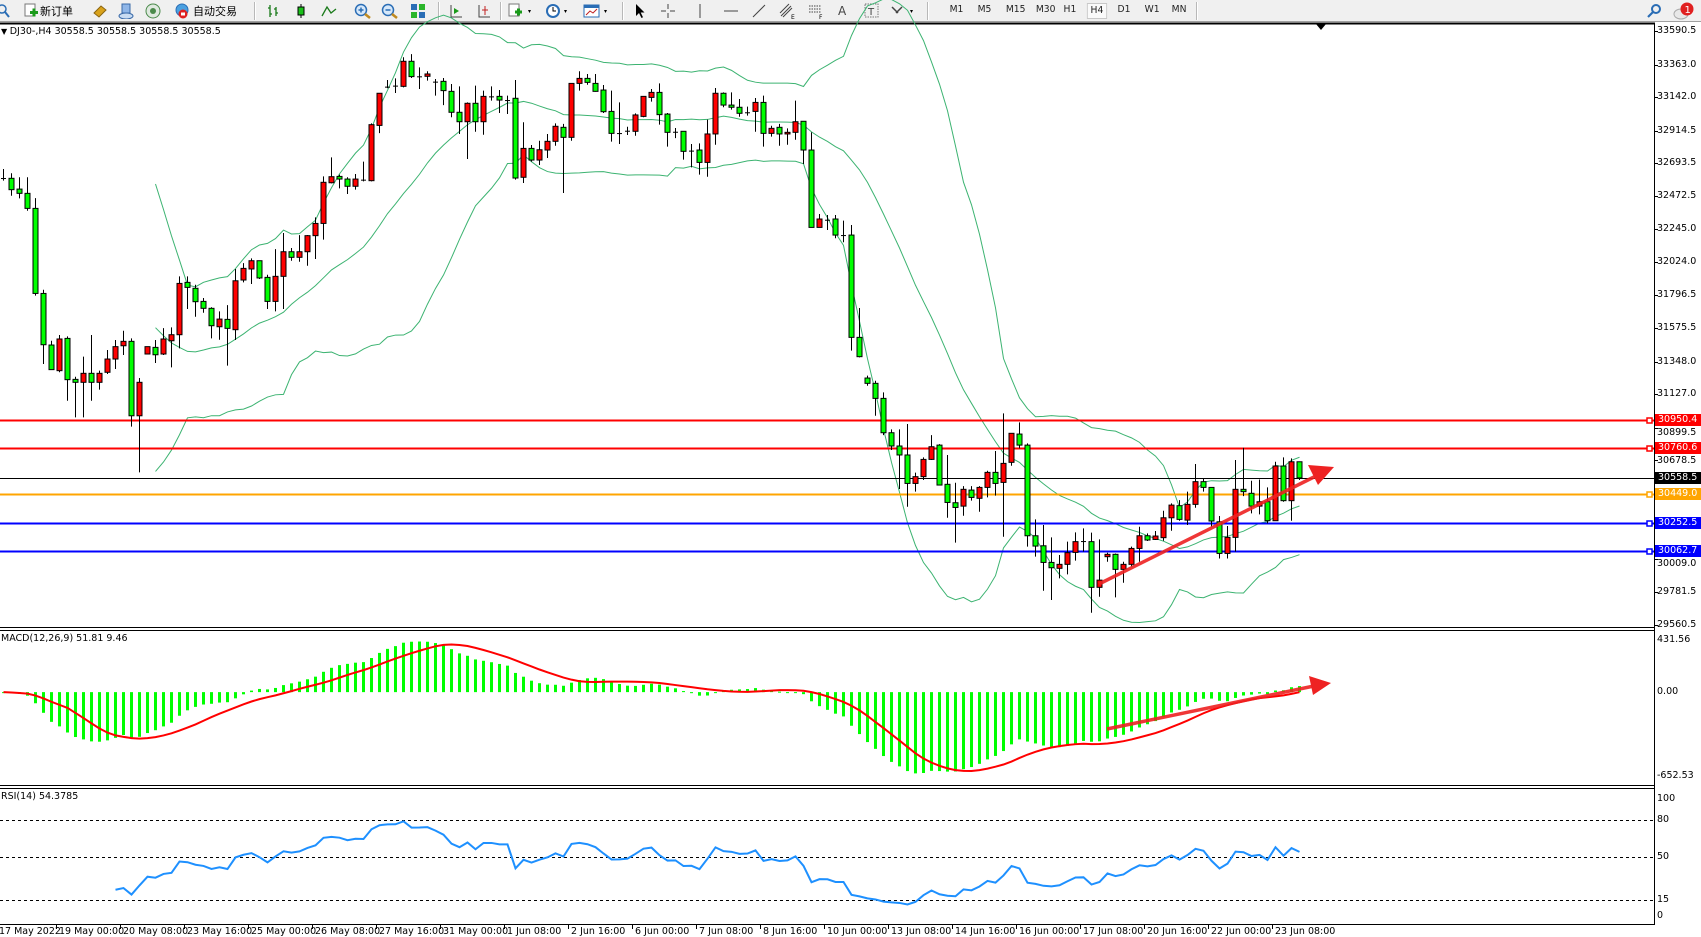 The height and width of the screenshot is (937, 1701). What do you see at coordinates (1218, 703) in the screenshot?
I see `trend-arrow-macd` at bounding box center [1218, 703].